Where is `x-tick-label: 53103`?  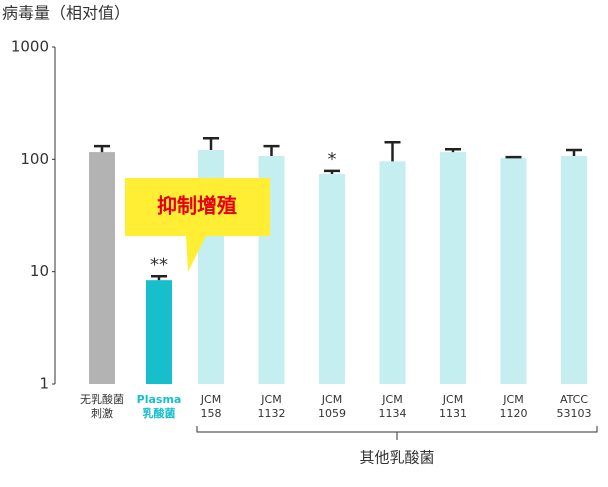 x-tick-label: 53103 is located at coordinates (574, 413).